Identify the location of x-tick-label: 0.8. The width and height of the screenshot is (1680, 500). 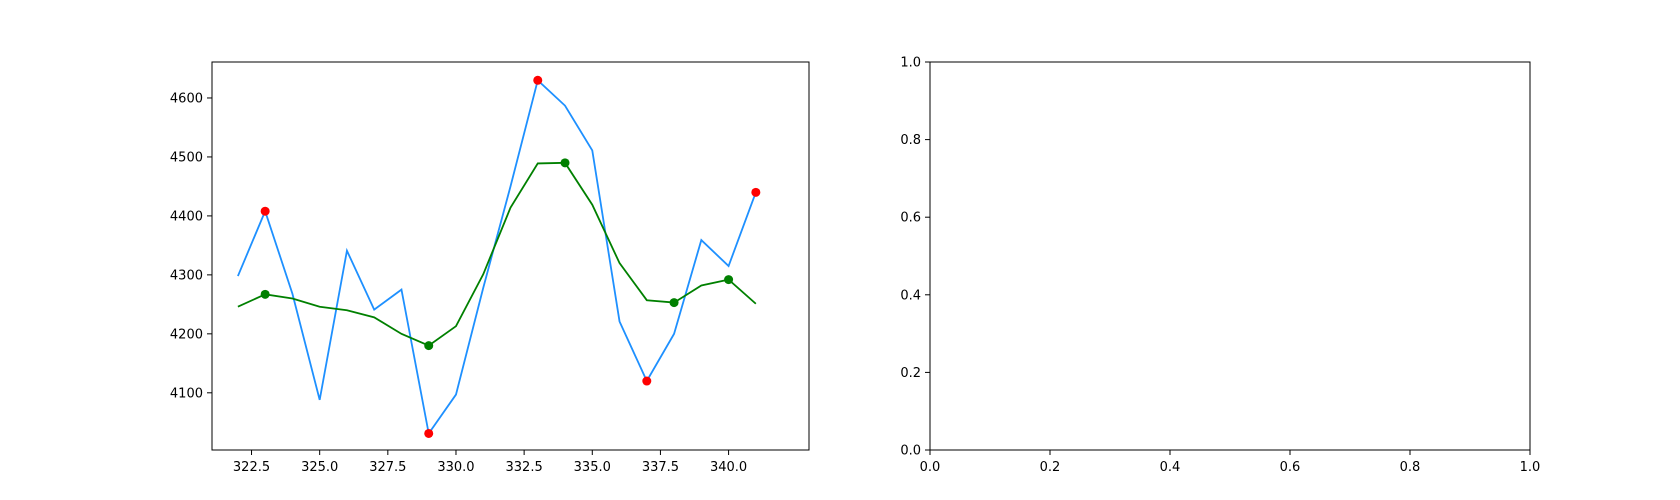
(1410, 467).